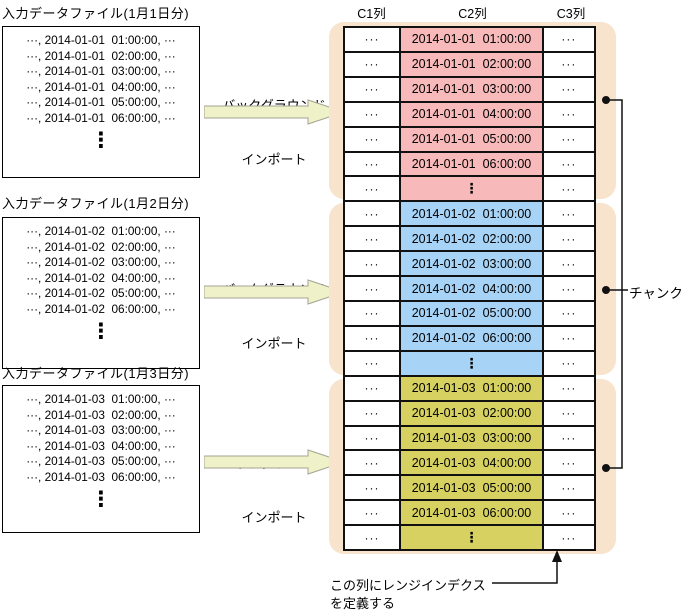 Image resolution: width=687 pixels, height=611 pixels. Describe the element at coordinates (101, 262) in the screenshot. I see `file-data-line: ···, 2014-01-02 03:00:00, ···` at that location.